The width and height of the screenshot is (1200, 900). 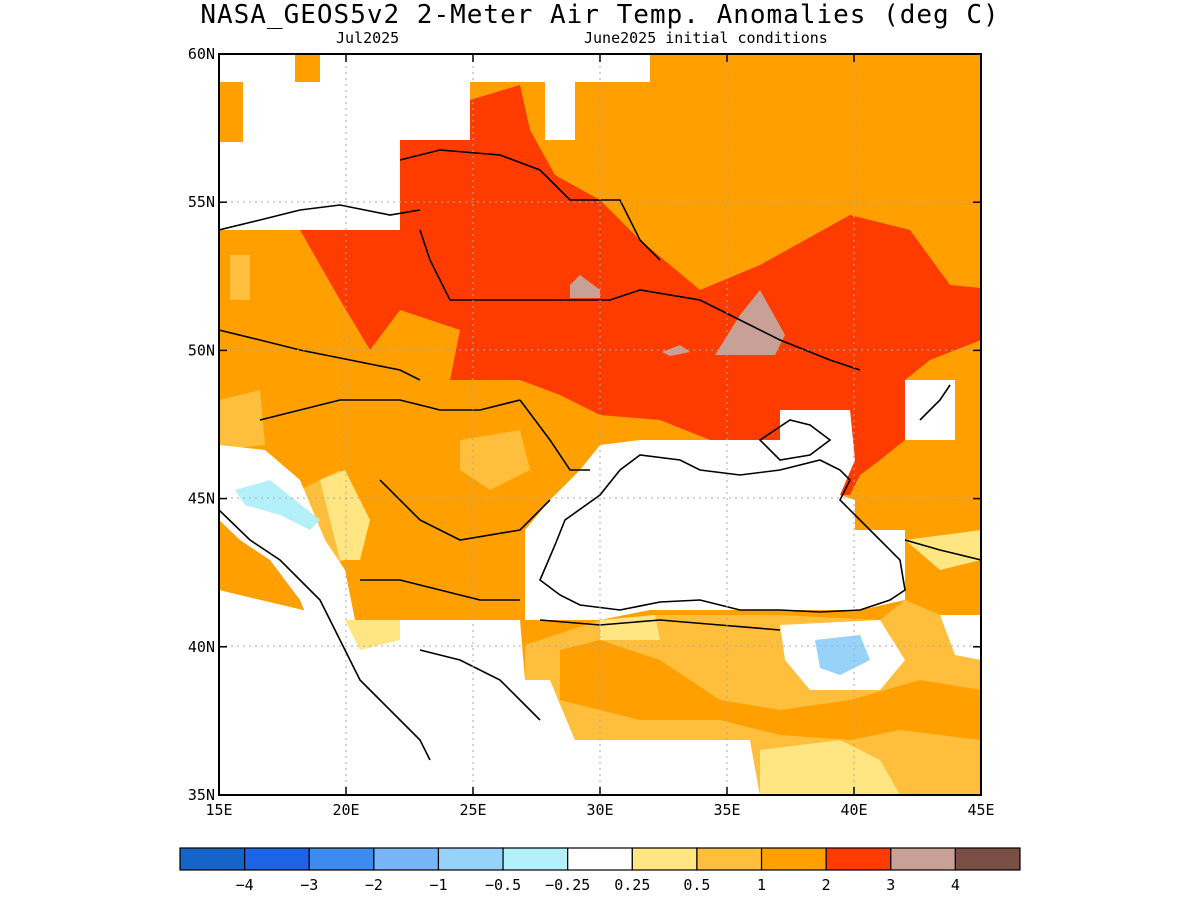 What do you see at coordinates (955, 885) in the screenshot?
I see `colorbar-label: 4` at bounding box center [955, 885].